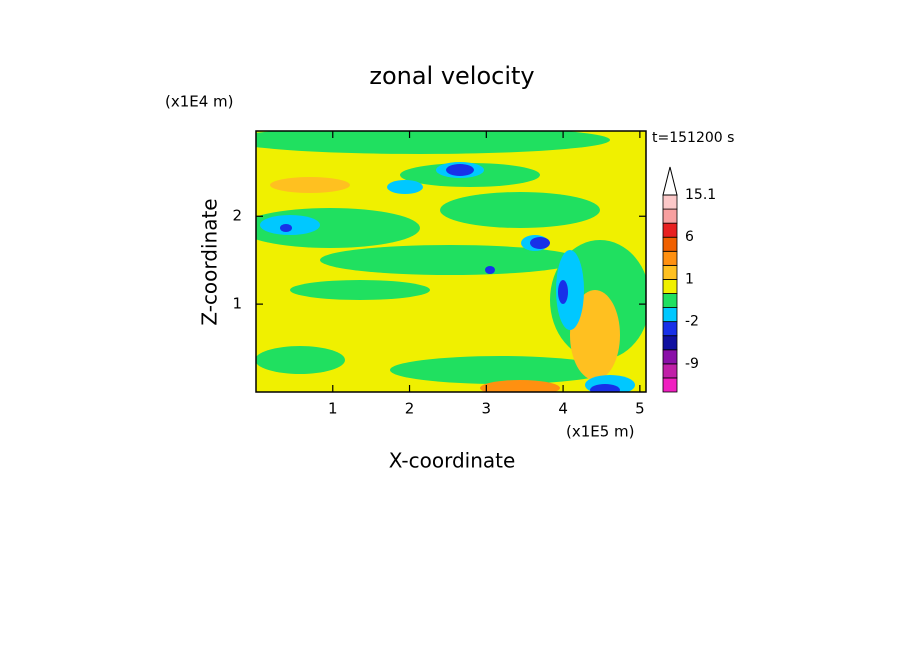 Image resolution: width=904 pixels, height=654 pixels. Describe the element at coordinates (410, 409) in the screenshot. I see `x-tick-label: 2` at that location.